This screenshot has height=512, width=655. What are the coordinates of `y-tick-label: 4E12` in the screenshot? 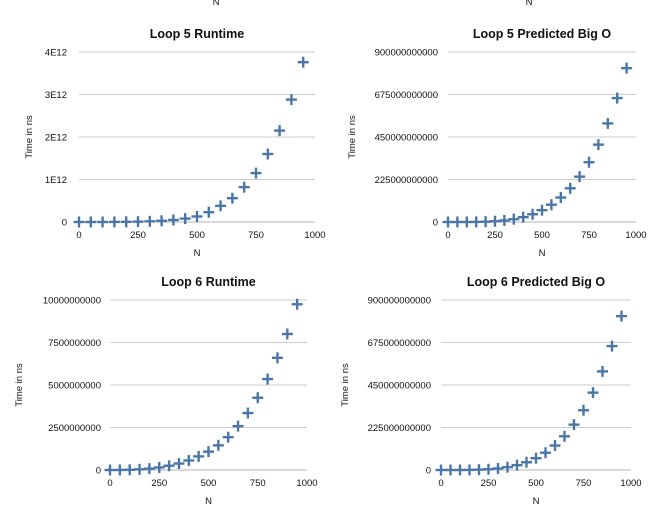 It's located at (56, 53).